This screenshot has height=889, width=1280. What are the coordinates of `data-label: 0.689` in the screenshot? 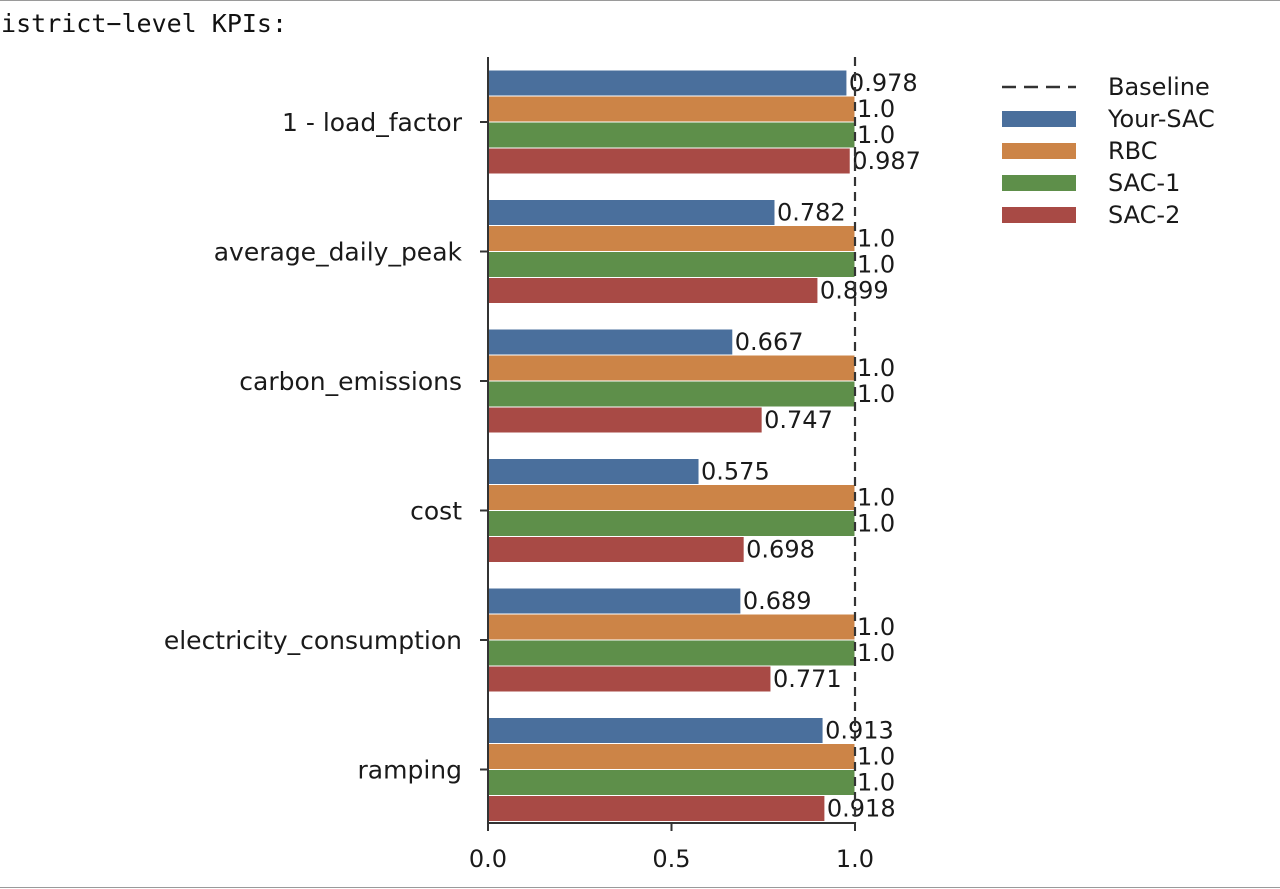 It's located at (777, 601).